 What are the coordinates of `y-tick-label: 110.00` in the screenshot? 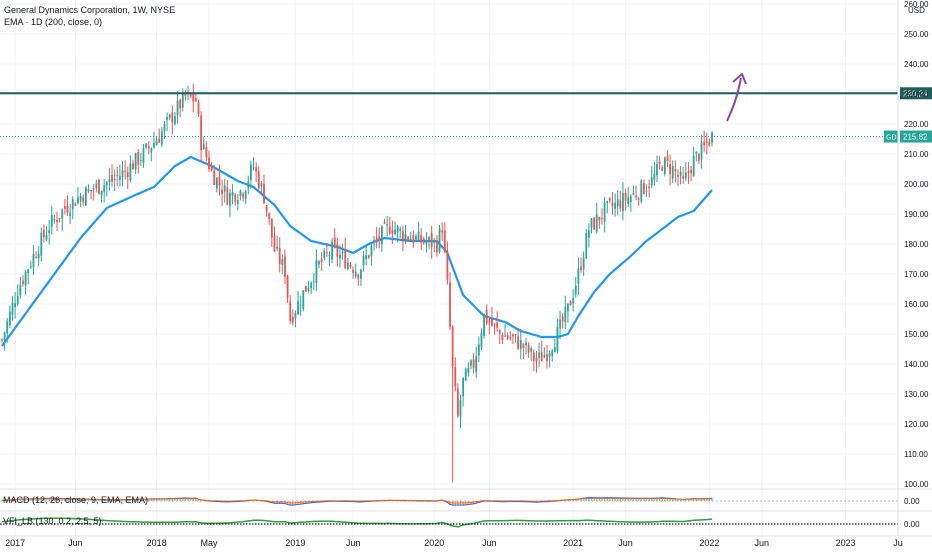 It's located at (916, 454).